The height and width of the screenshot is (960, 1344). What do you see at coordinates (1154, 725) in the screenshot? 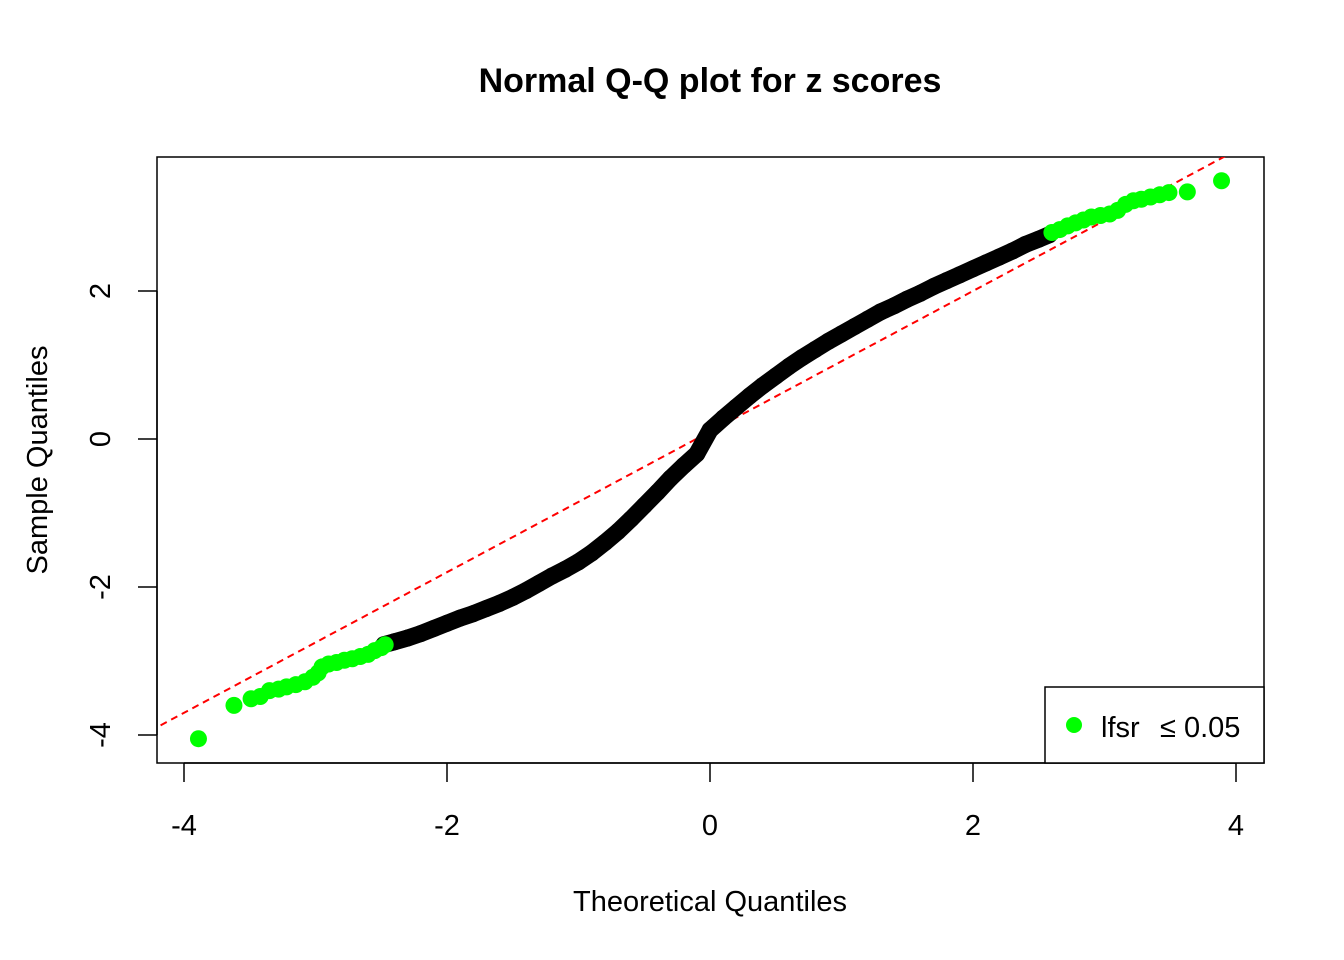
I see `legend: lfsr ≤ 0.05` at bounding box center [1154, 725].